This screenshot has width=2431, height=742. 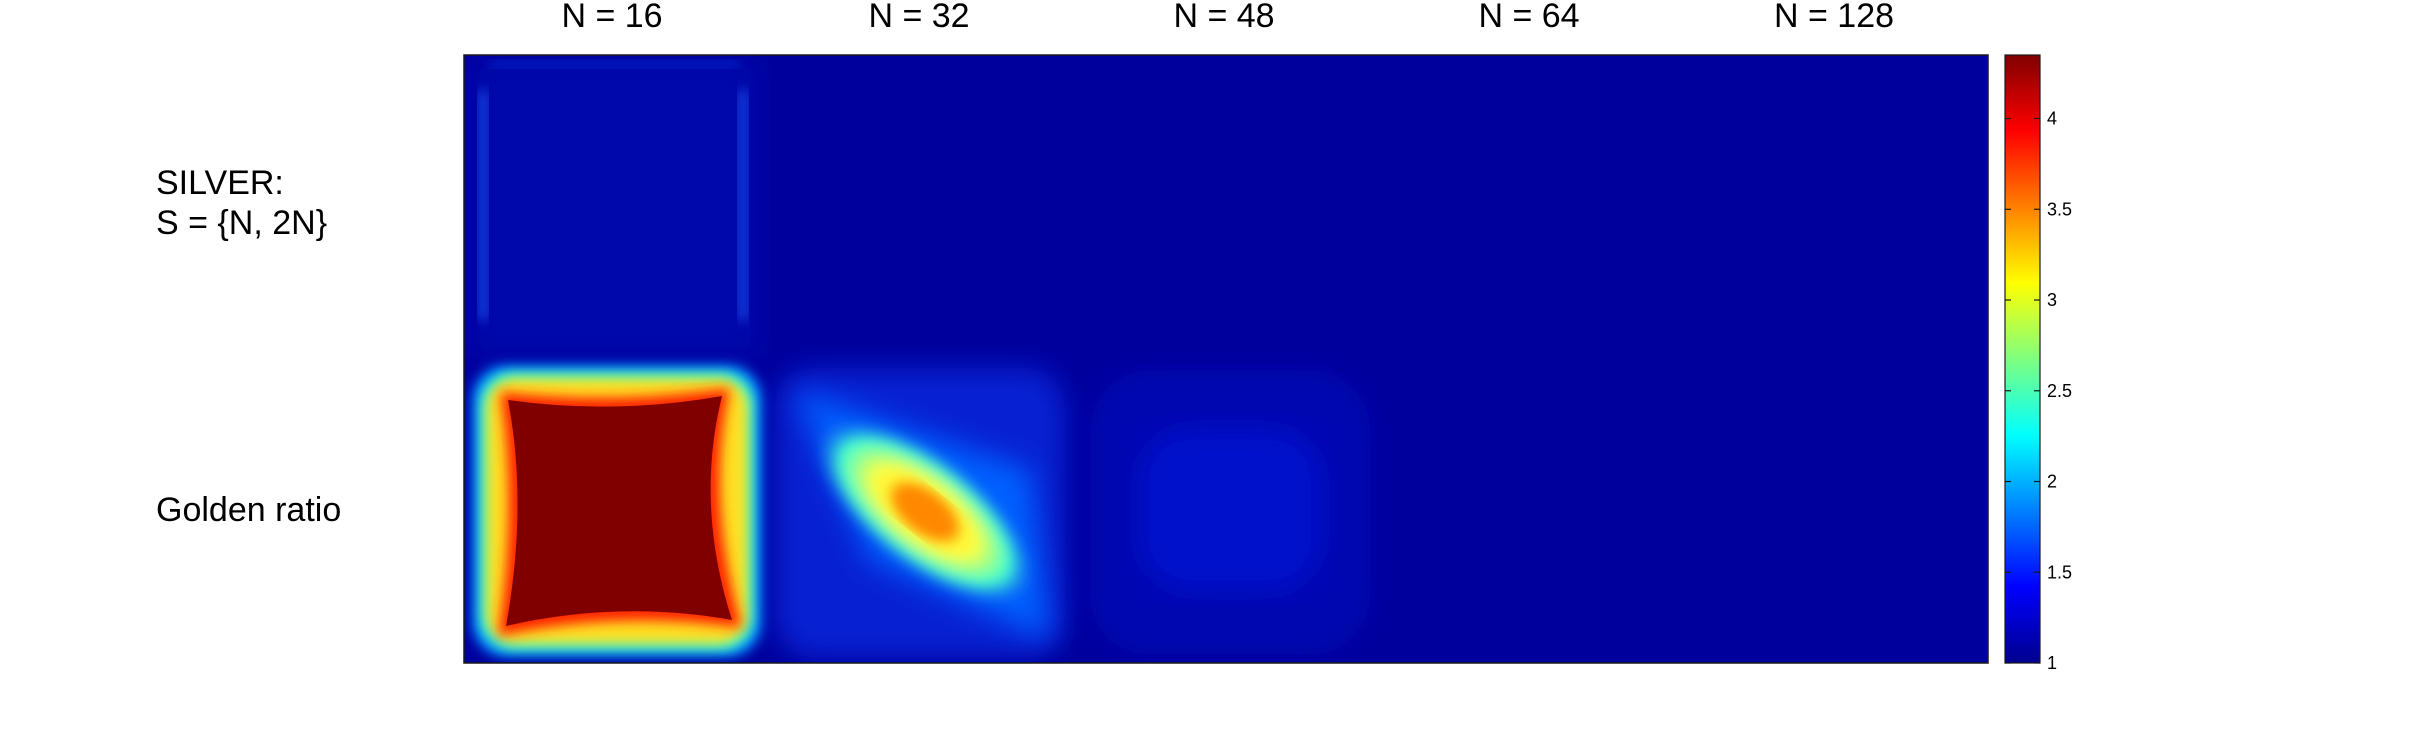 What do you see at coordinates (1528, 17) in the screenshot?
I see `column-header: N = 64` at bounding box center [1528, 17].